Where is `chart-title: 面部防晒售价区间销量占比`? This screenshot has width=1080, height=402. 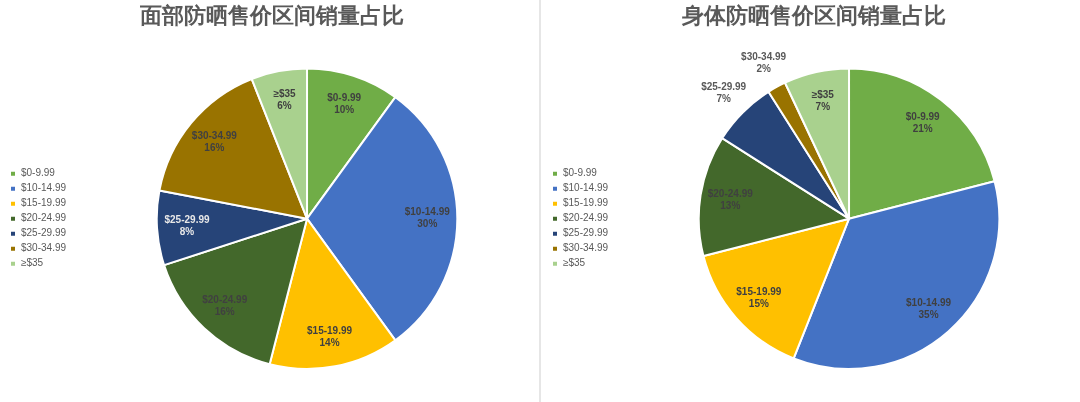
chart-title: 面部防晒售价区间销量占比 is located at coordinates (271, 16).